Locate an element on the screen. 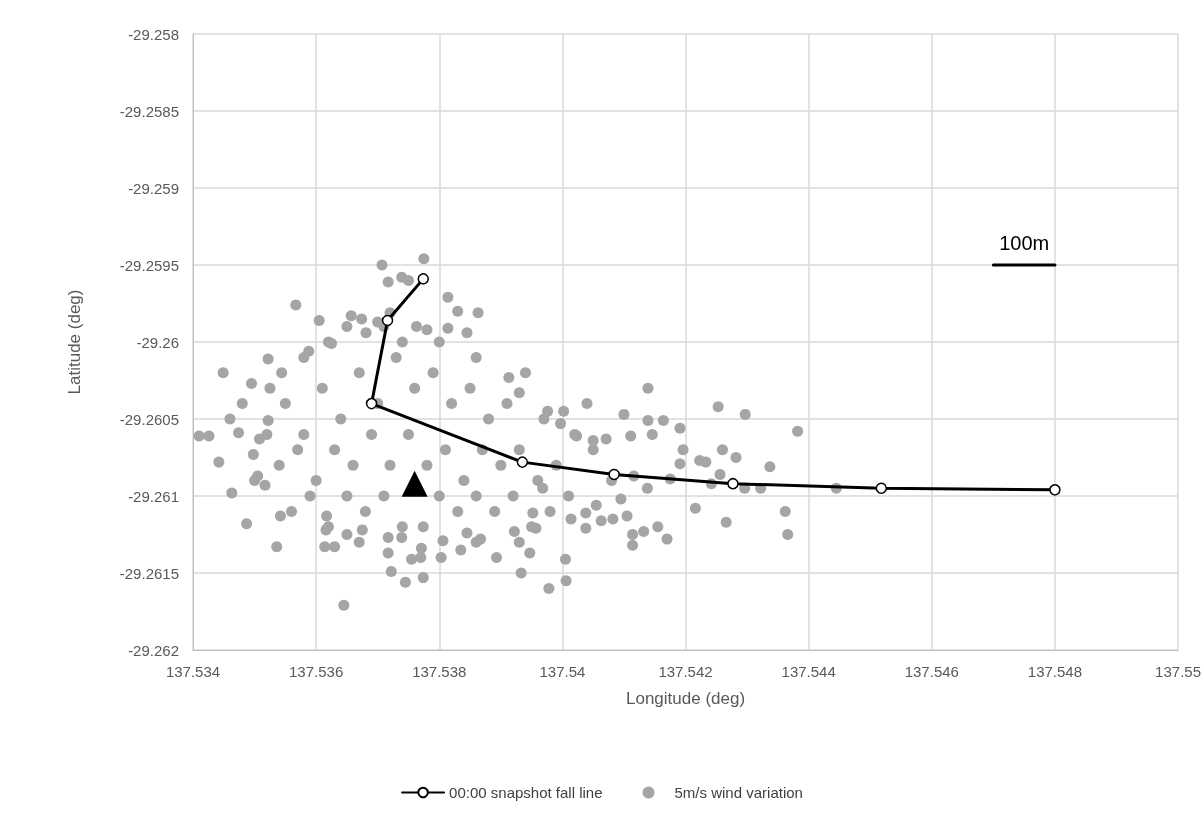  x-tick-label: 137.534 is located at coordinates (193, 671).